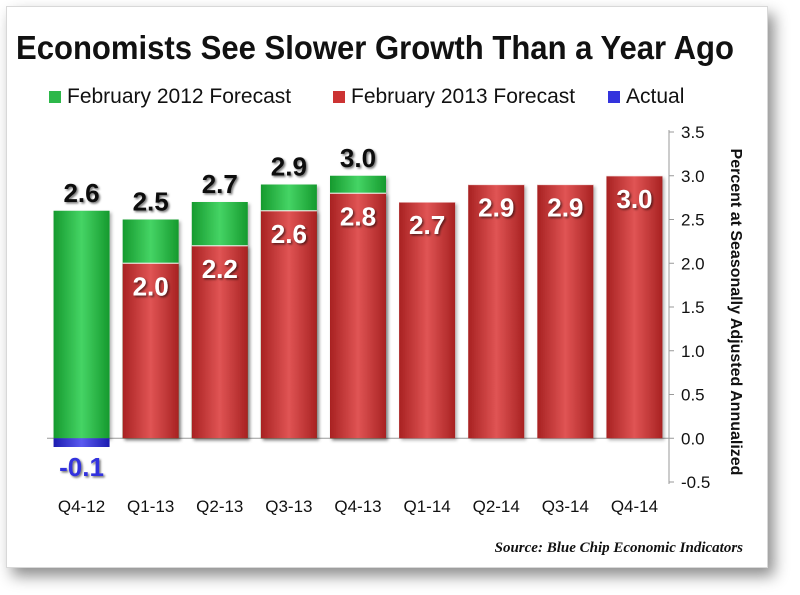 The image size is (800, 595). Describe the element at coordinates (289, 234) in the screenshot. I see `data-label-Q3-13-feb-2013: 2.6` at that location.